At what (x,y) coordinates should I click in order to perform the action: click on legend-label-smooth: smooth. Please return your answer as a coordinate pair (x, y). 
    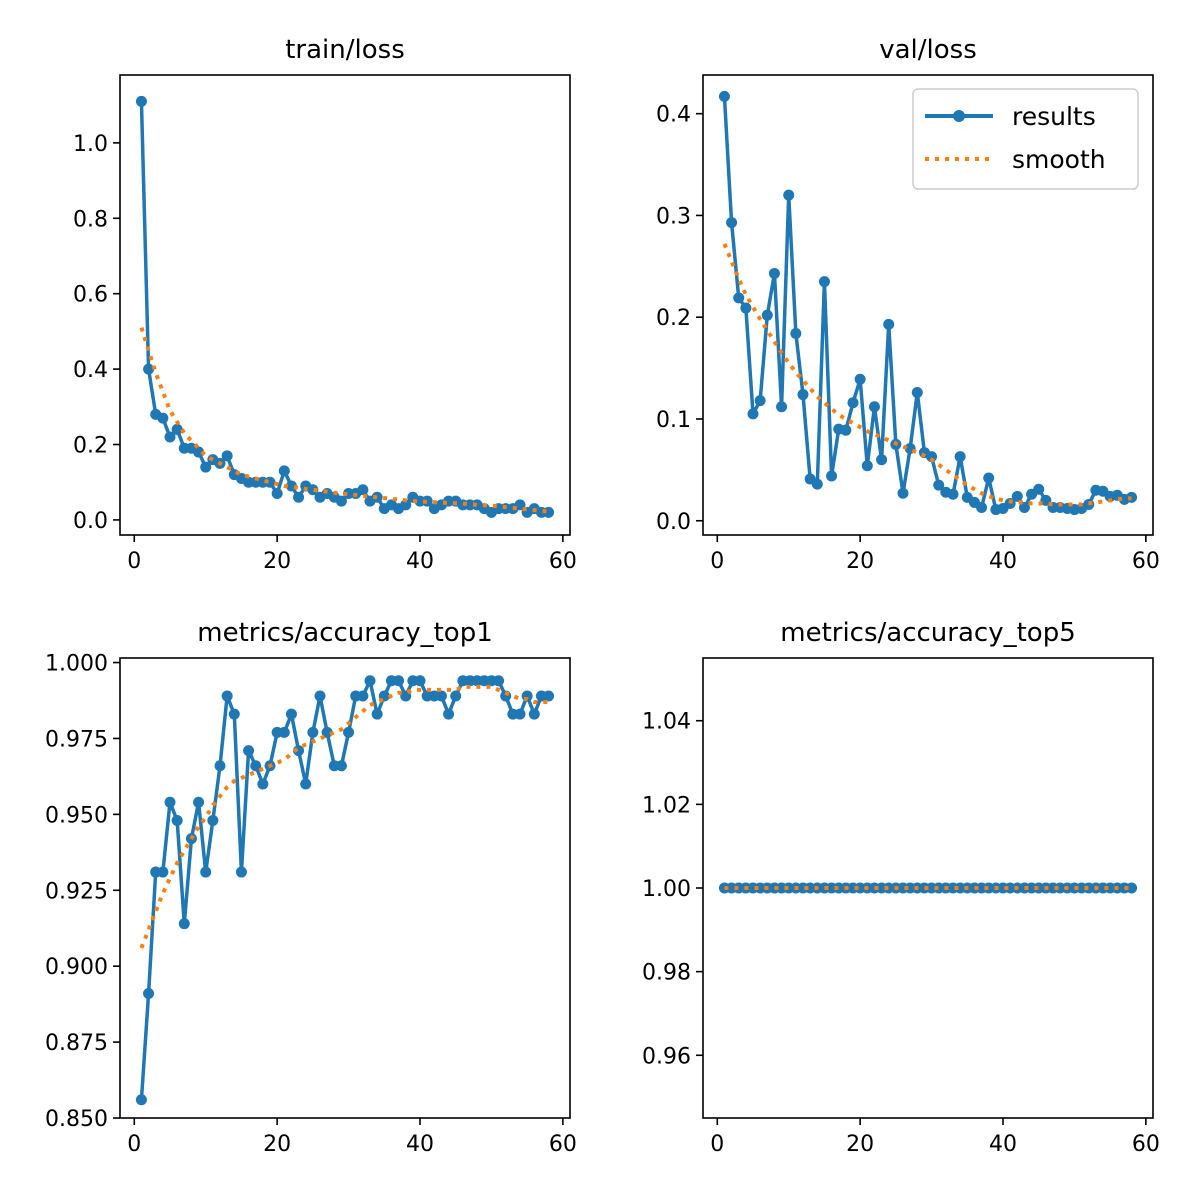
    Looking at the image, I should click on (1059, 159).